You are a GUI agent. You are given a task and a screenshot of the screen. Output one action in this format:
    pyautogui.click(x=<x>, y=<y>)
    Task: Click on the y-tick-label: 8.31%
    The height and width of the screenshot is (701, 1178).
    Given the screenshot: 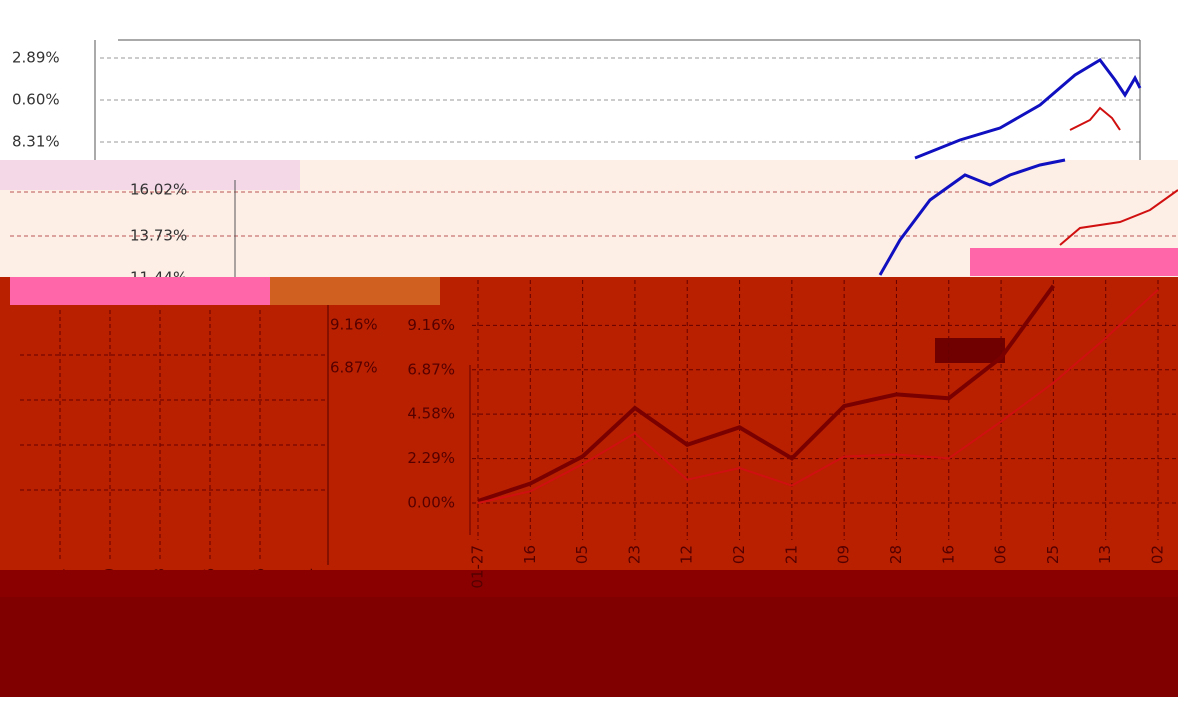 What is the action you would take?
    pyautogui.click(x=36, y=142)
    